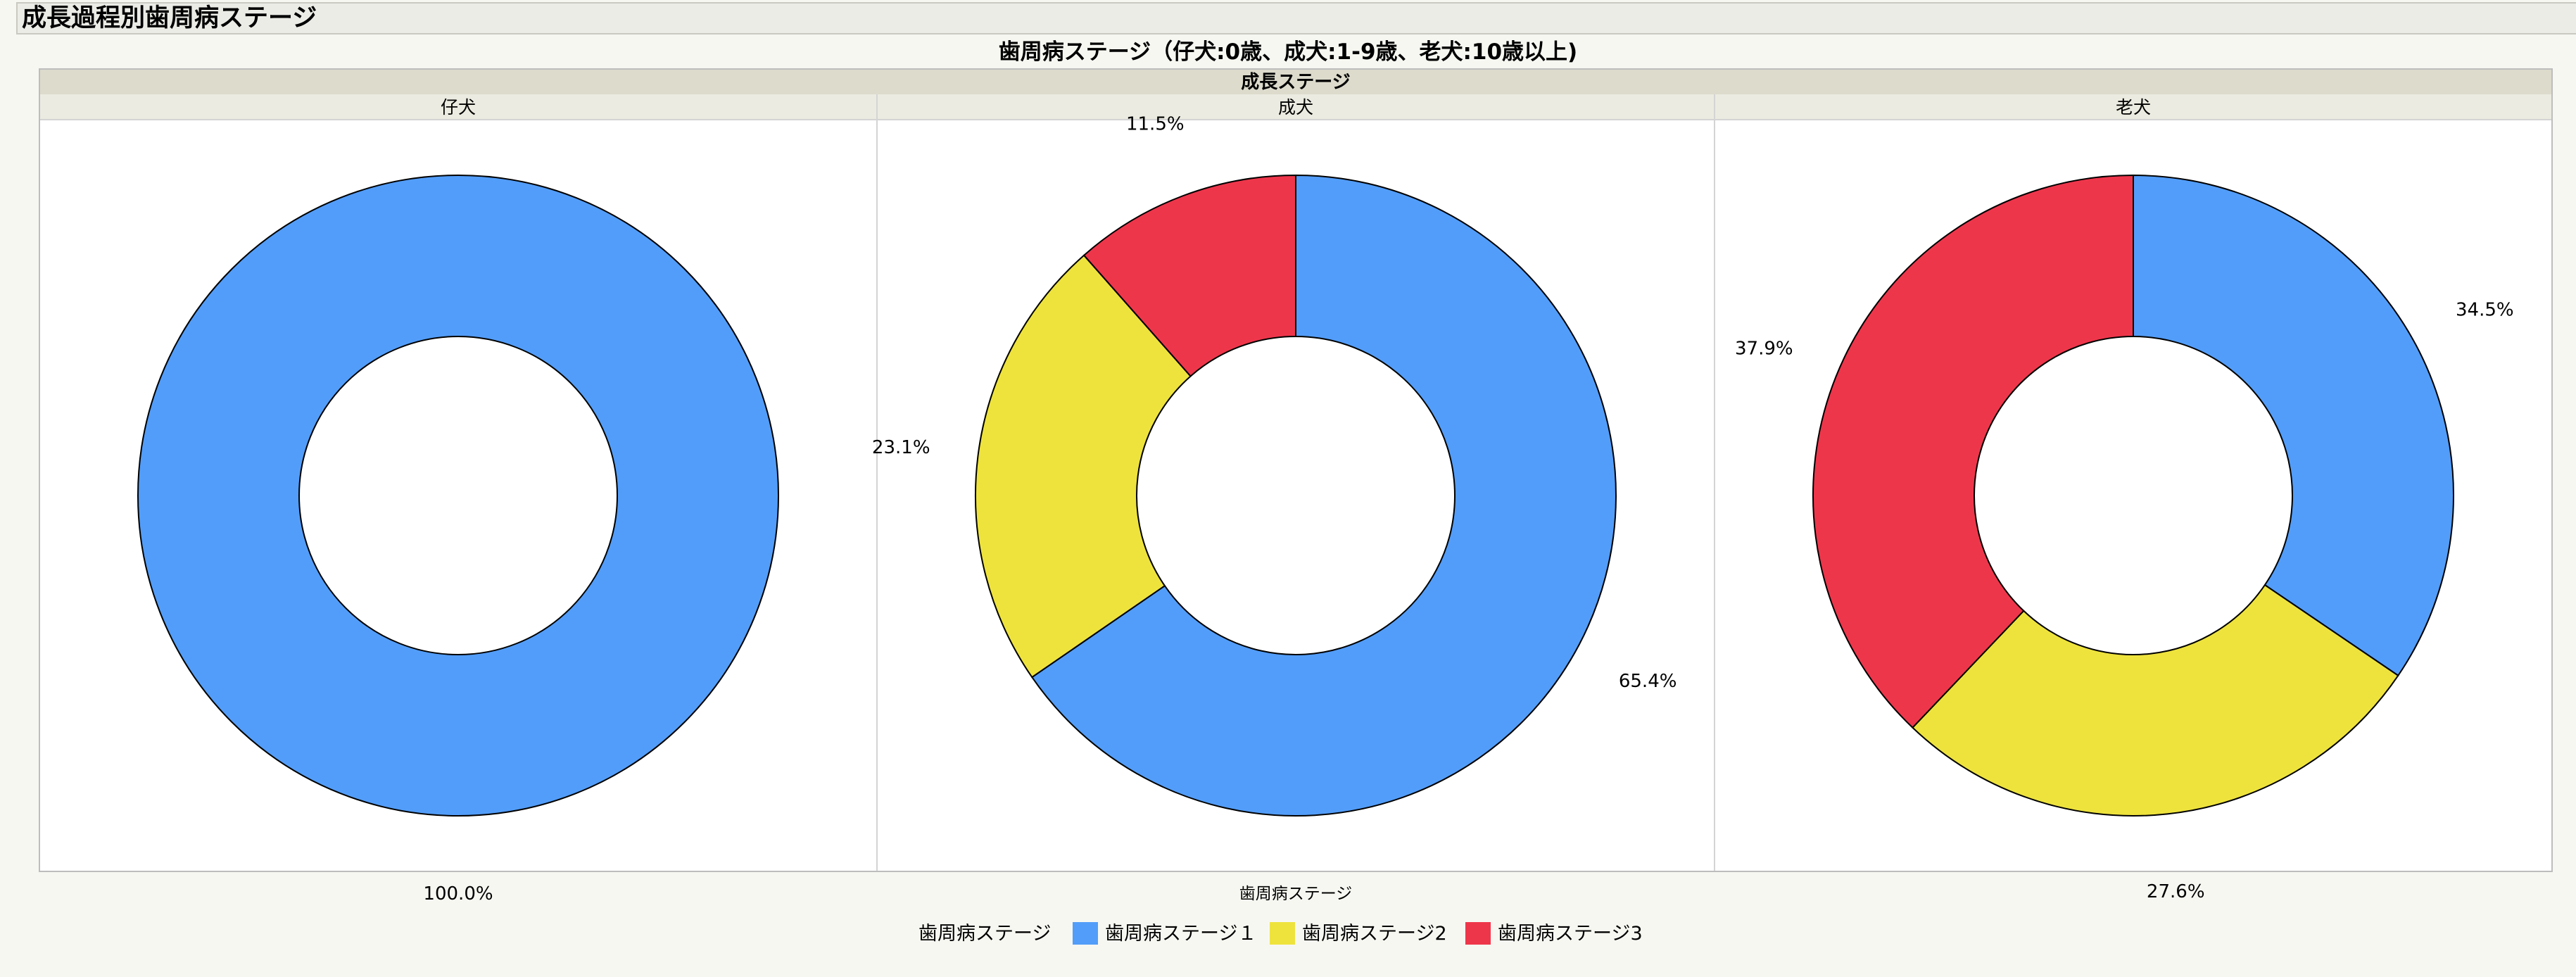 The height and width of the screenshot is (977, 2576). What do you see at coordinates (1155, 123) in the screenshot?
I see `slice-data-label: 11.5%` at bounding box center [1155, 123].